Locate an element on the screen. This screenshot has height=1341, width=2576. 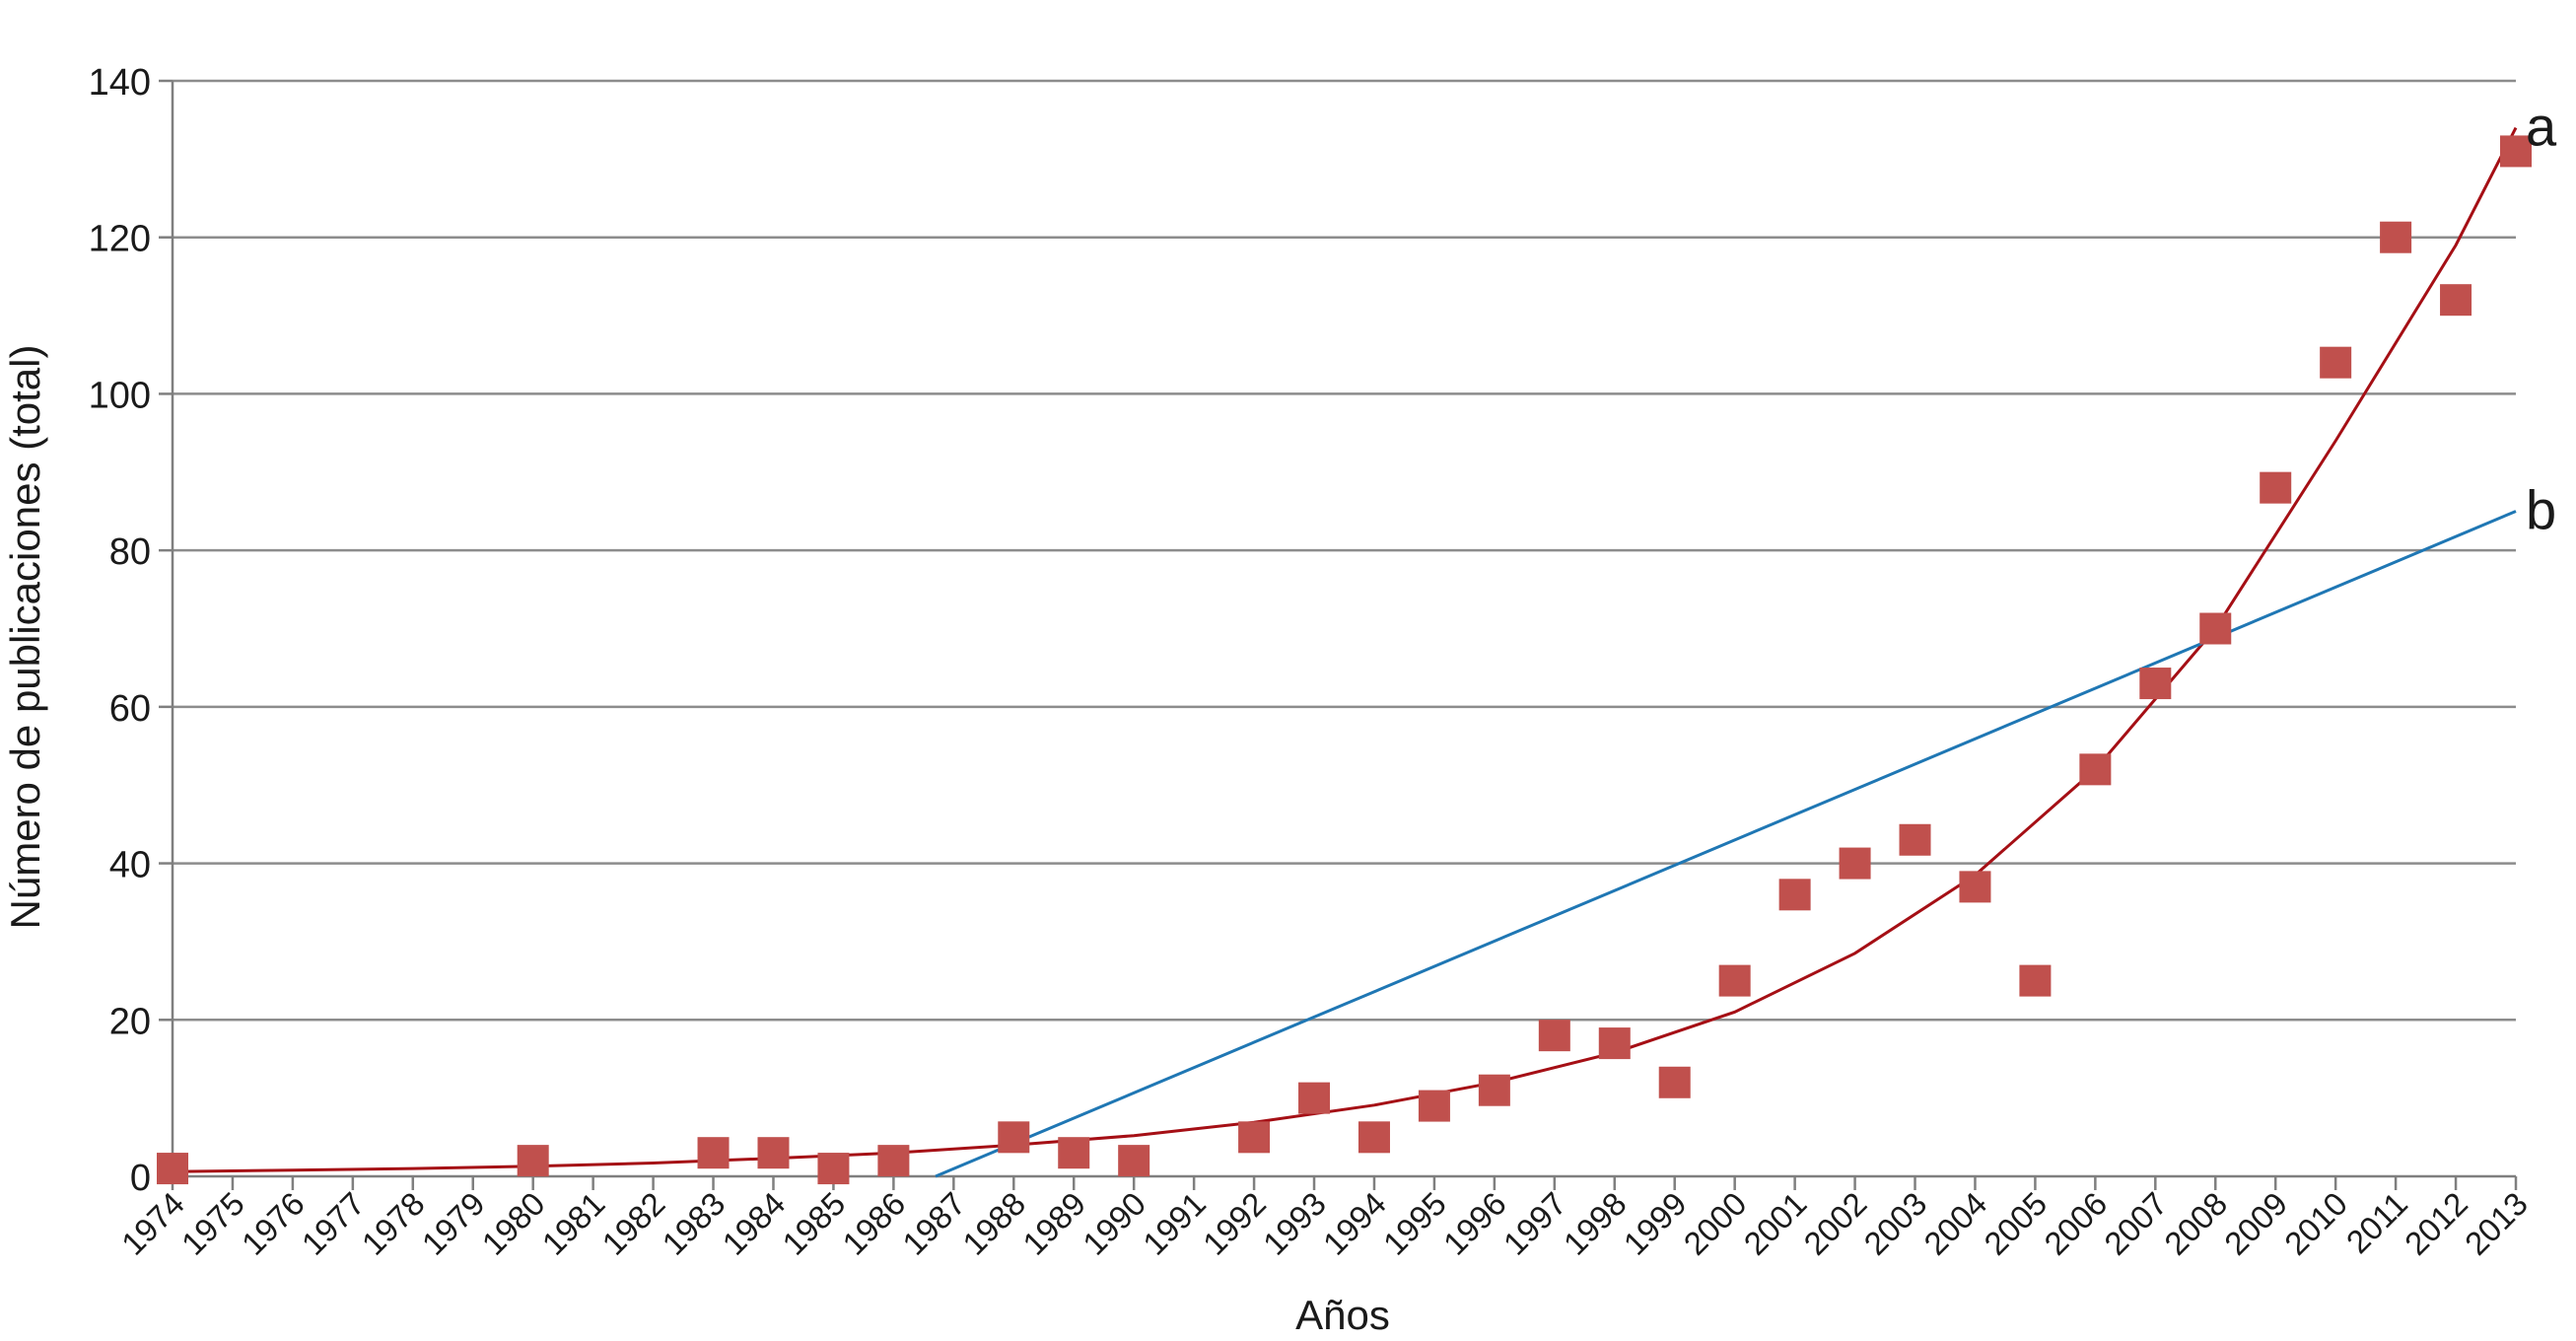
x-tick-label: 1984 is located at coordinates (753, 1224).